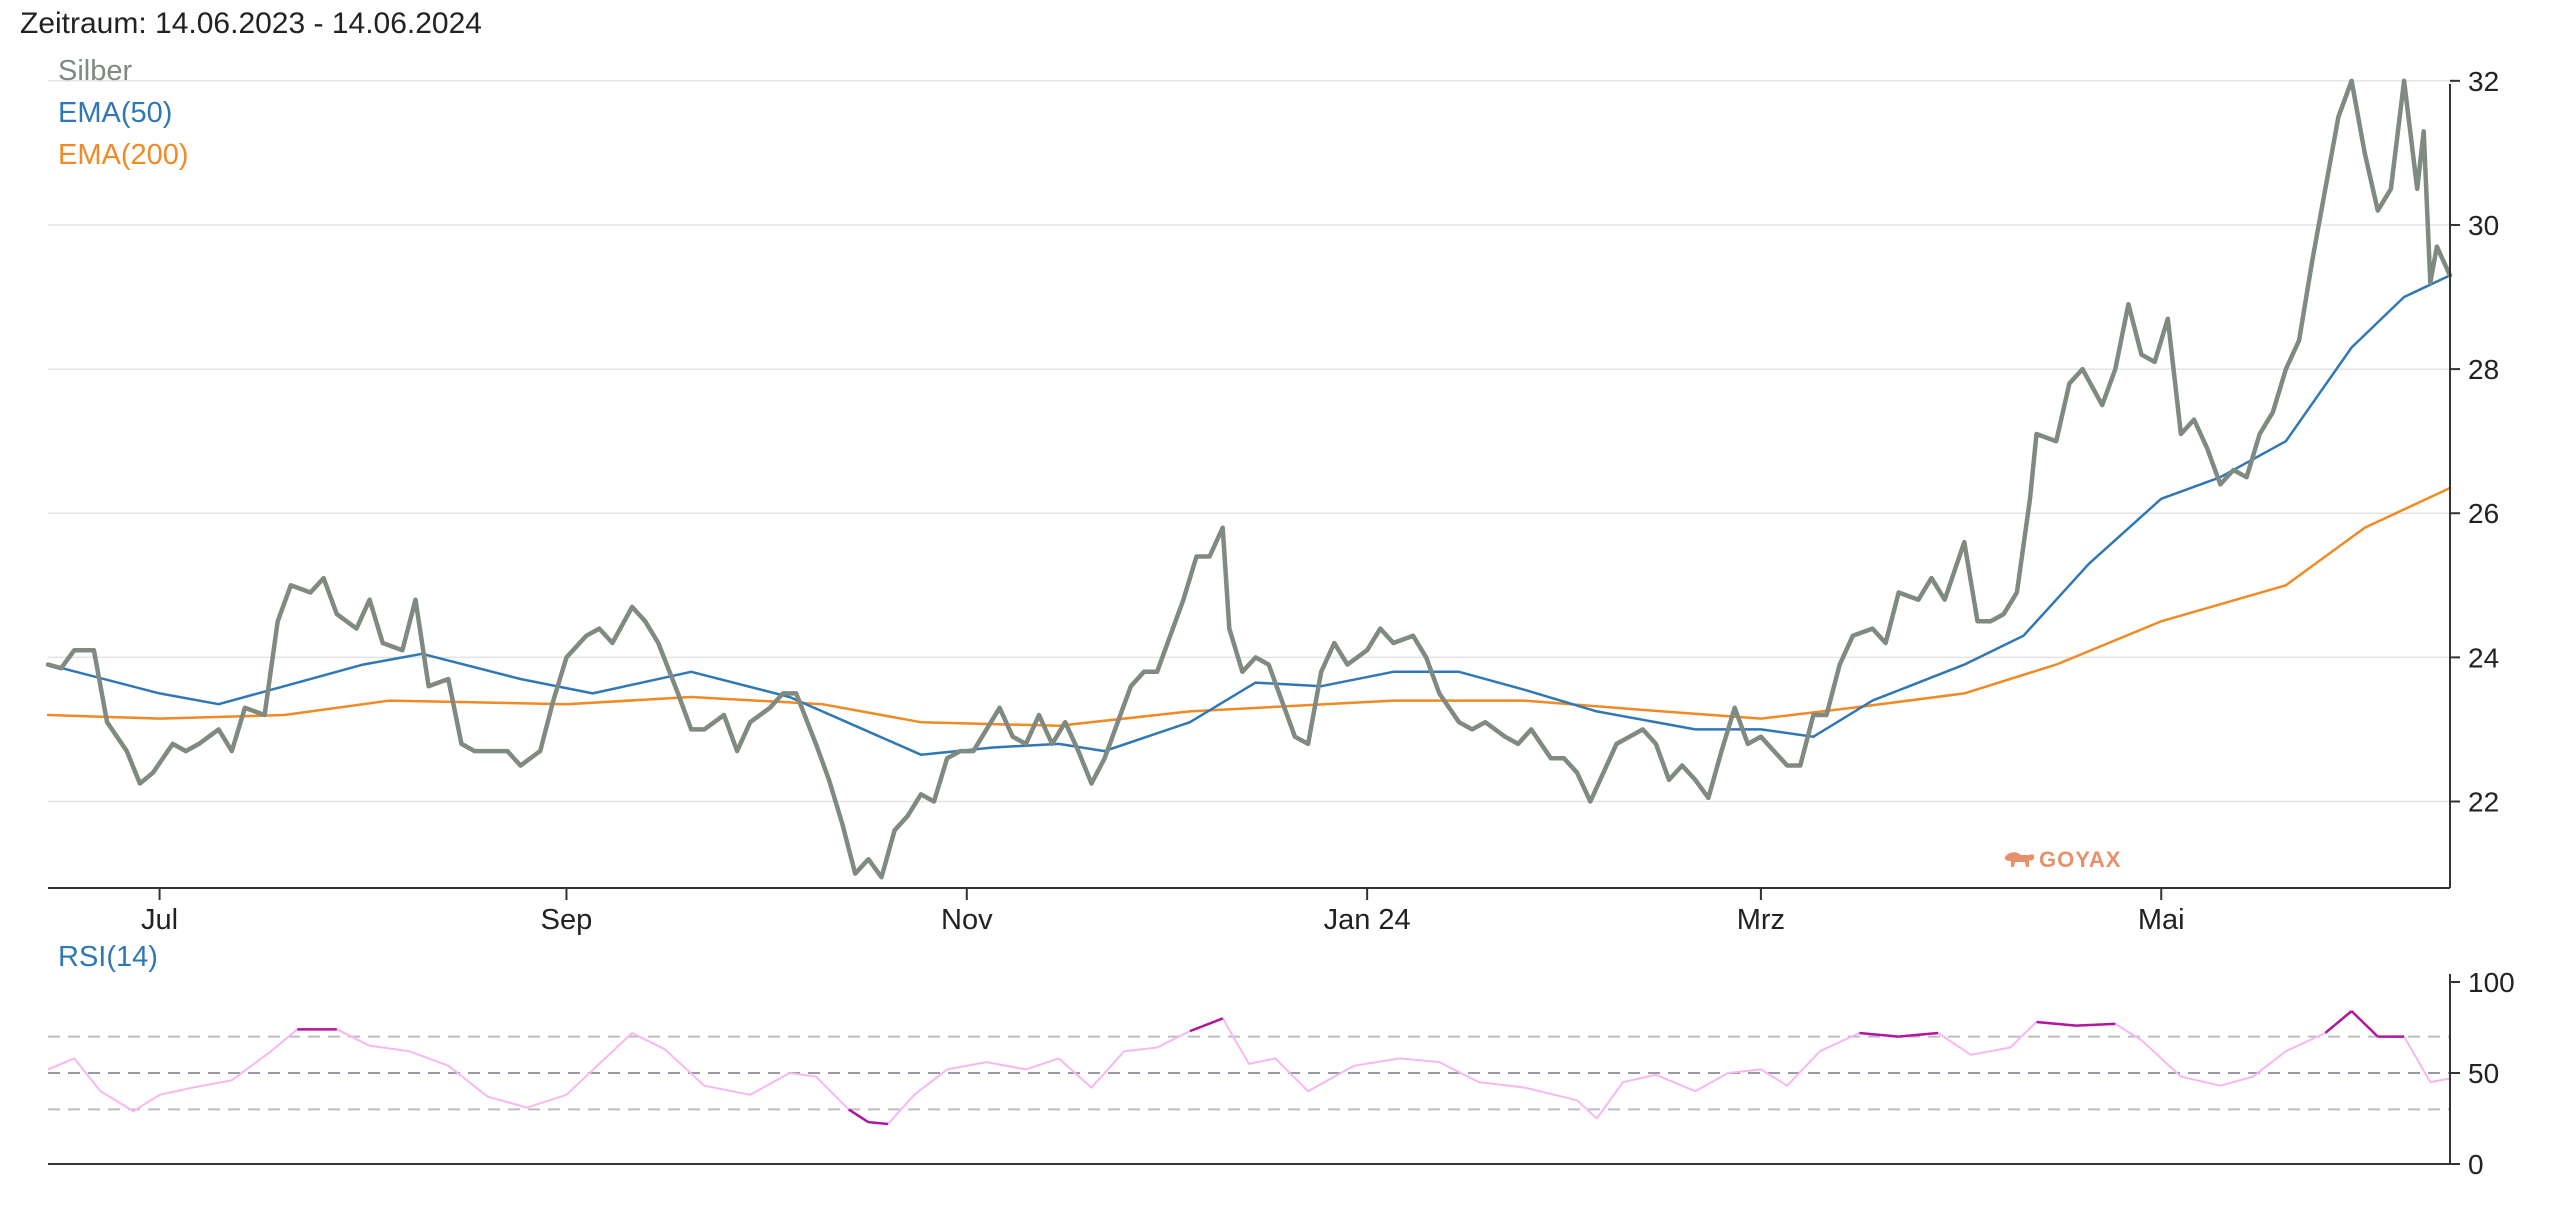  What do you see at coordinates (967, 920) in the screenshot?
I see `xtick-label: Nov` at bounding box center [967, 920].